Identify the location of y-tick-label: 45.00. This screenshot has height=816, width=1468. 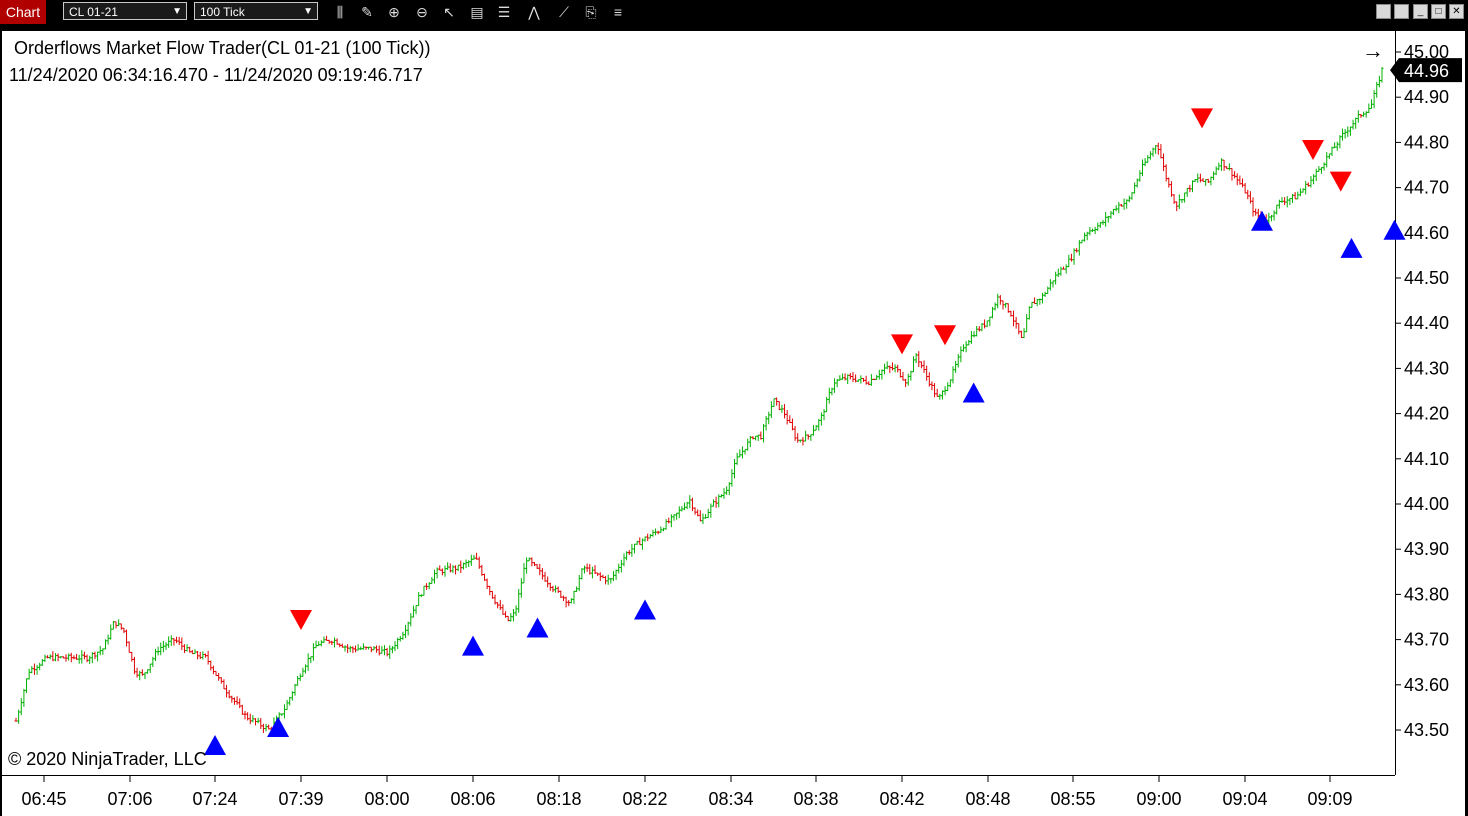
(1426, 52).